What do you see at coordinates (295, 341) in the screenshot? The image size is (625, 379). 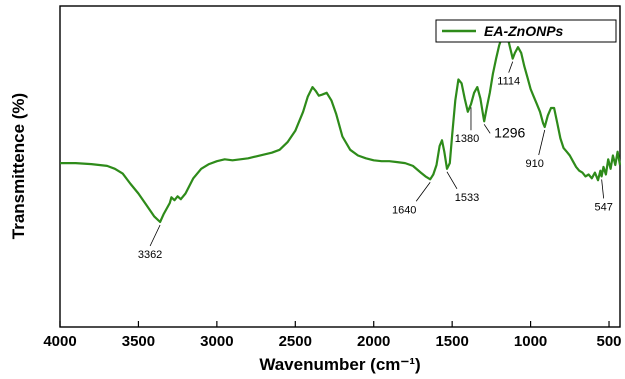 I see `x-tick-label: 2500` at bounding box center [295, 341].